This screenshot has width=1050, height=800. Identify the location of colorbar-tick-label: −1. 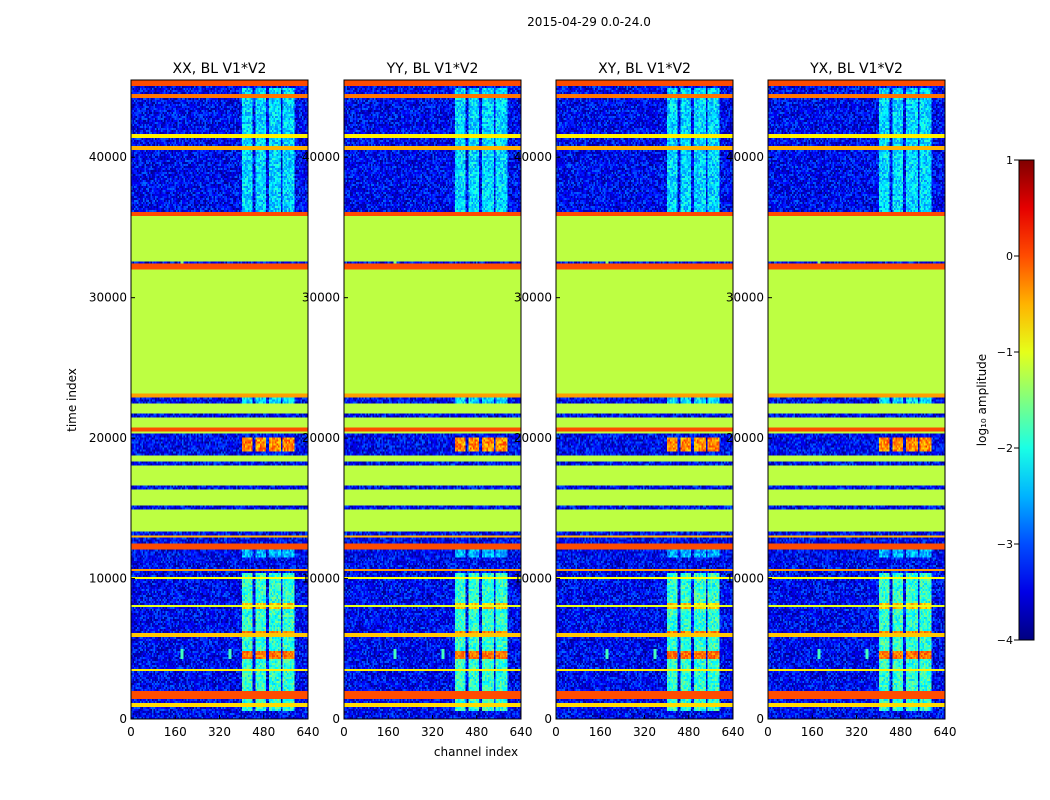
(1005, 352).